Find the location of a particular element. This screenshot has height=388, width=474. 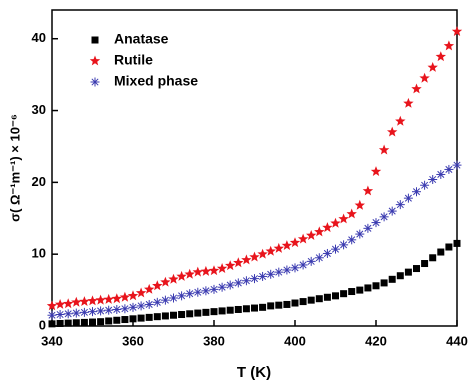

x-tick-label: 360 is located at coordinates (133, 340).